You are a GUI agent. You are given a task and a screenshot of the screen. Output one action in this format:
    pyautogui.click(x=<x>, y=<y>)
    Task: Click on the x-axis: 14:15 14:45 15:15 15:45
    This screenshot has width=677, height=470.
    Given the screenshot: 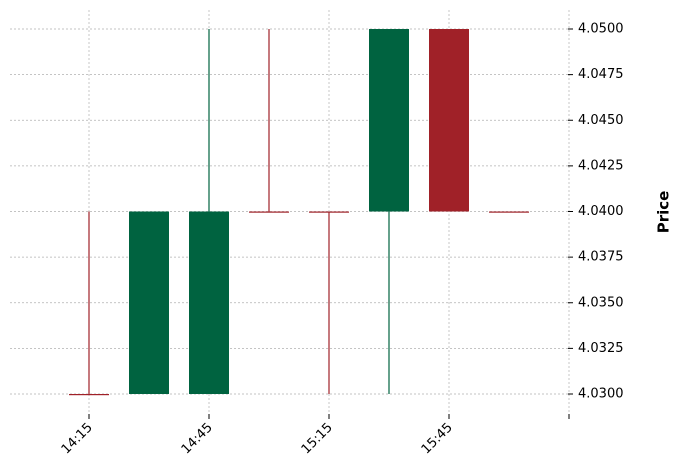 What is the action you would take?
    pyautogui.click(x=314, y=435)
    